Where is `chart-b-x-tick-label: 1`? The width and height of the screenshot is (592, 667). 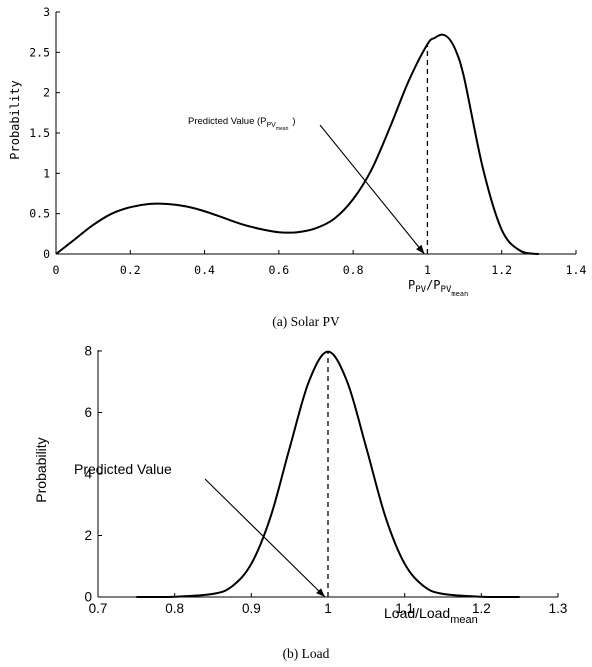 chart-b-x-tick-label: 1 is located at coordinates (328, 608).